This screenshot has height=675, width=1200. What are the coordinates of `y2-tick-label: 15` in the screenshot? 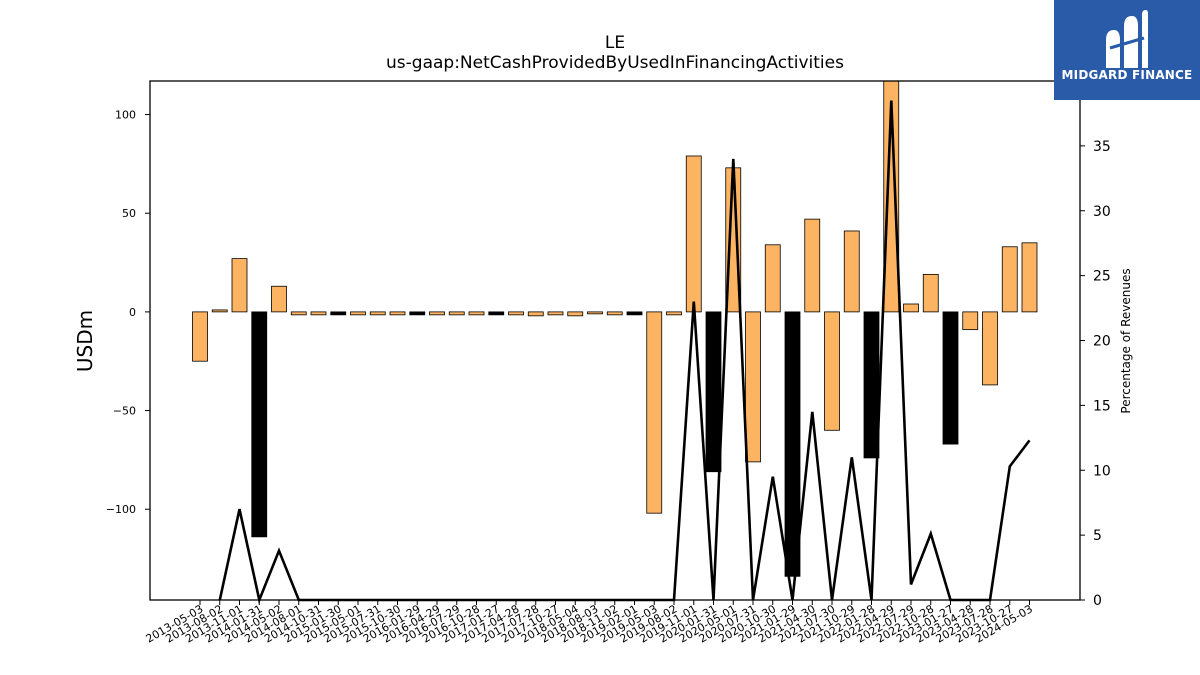 It's located at (1102, 406).